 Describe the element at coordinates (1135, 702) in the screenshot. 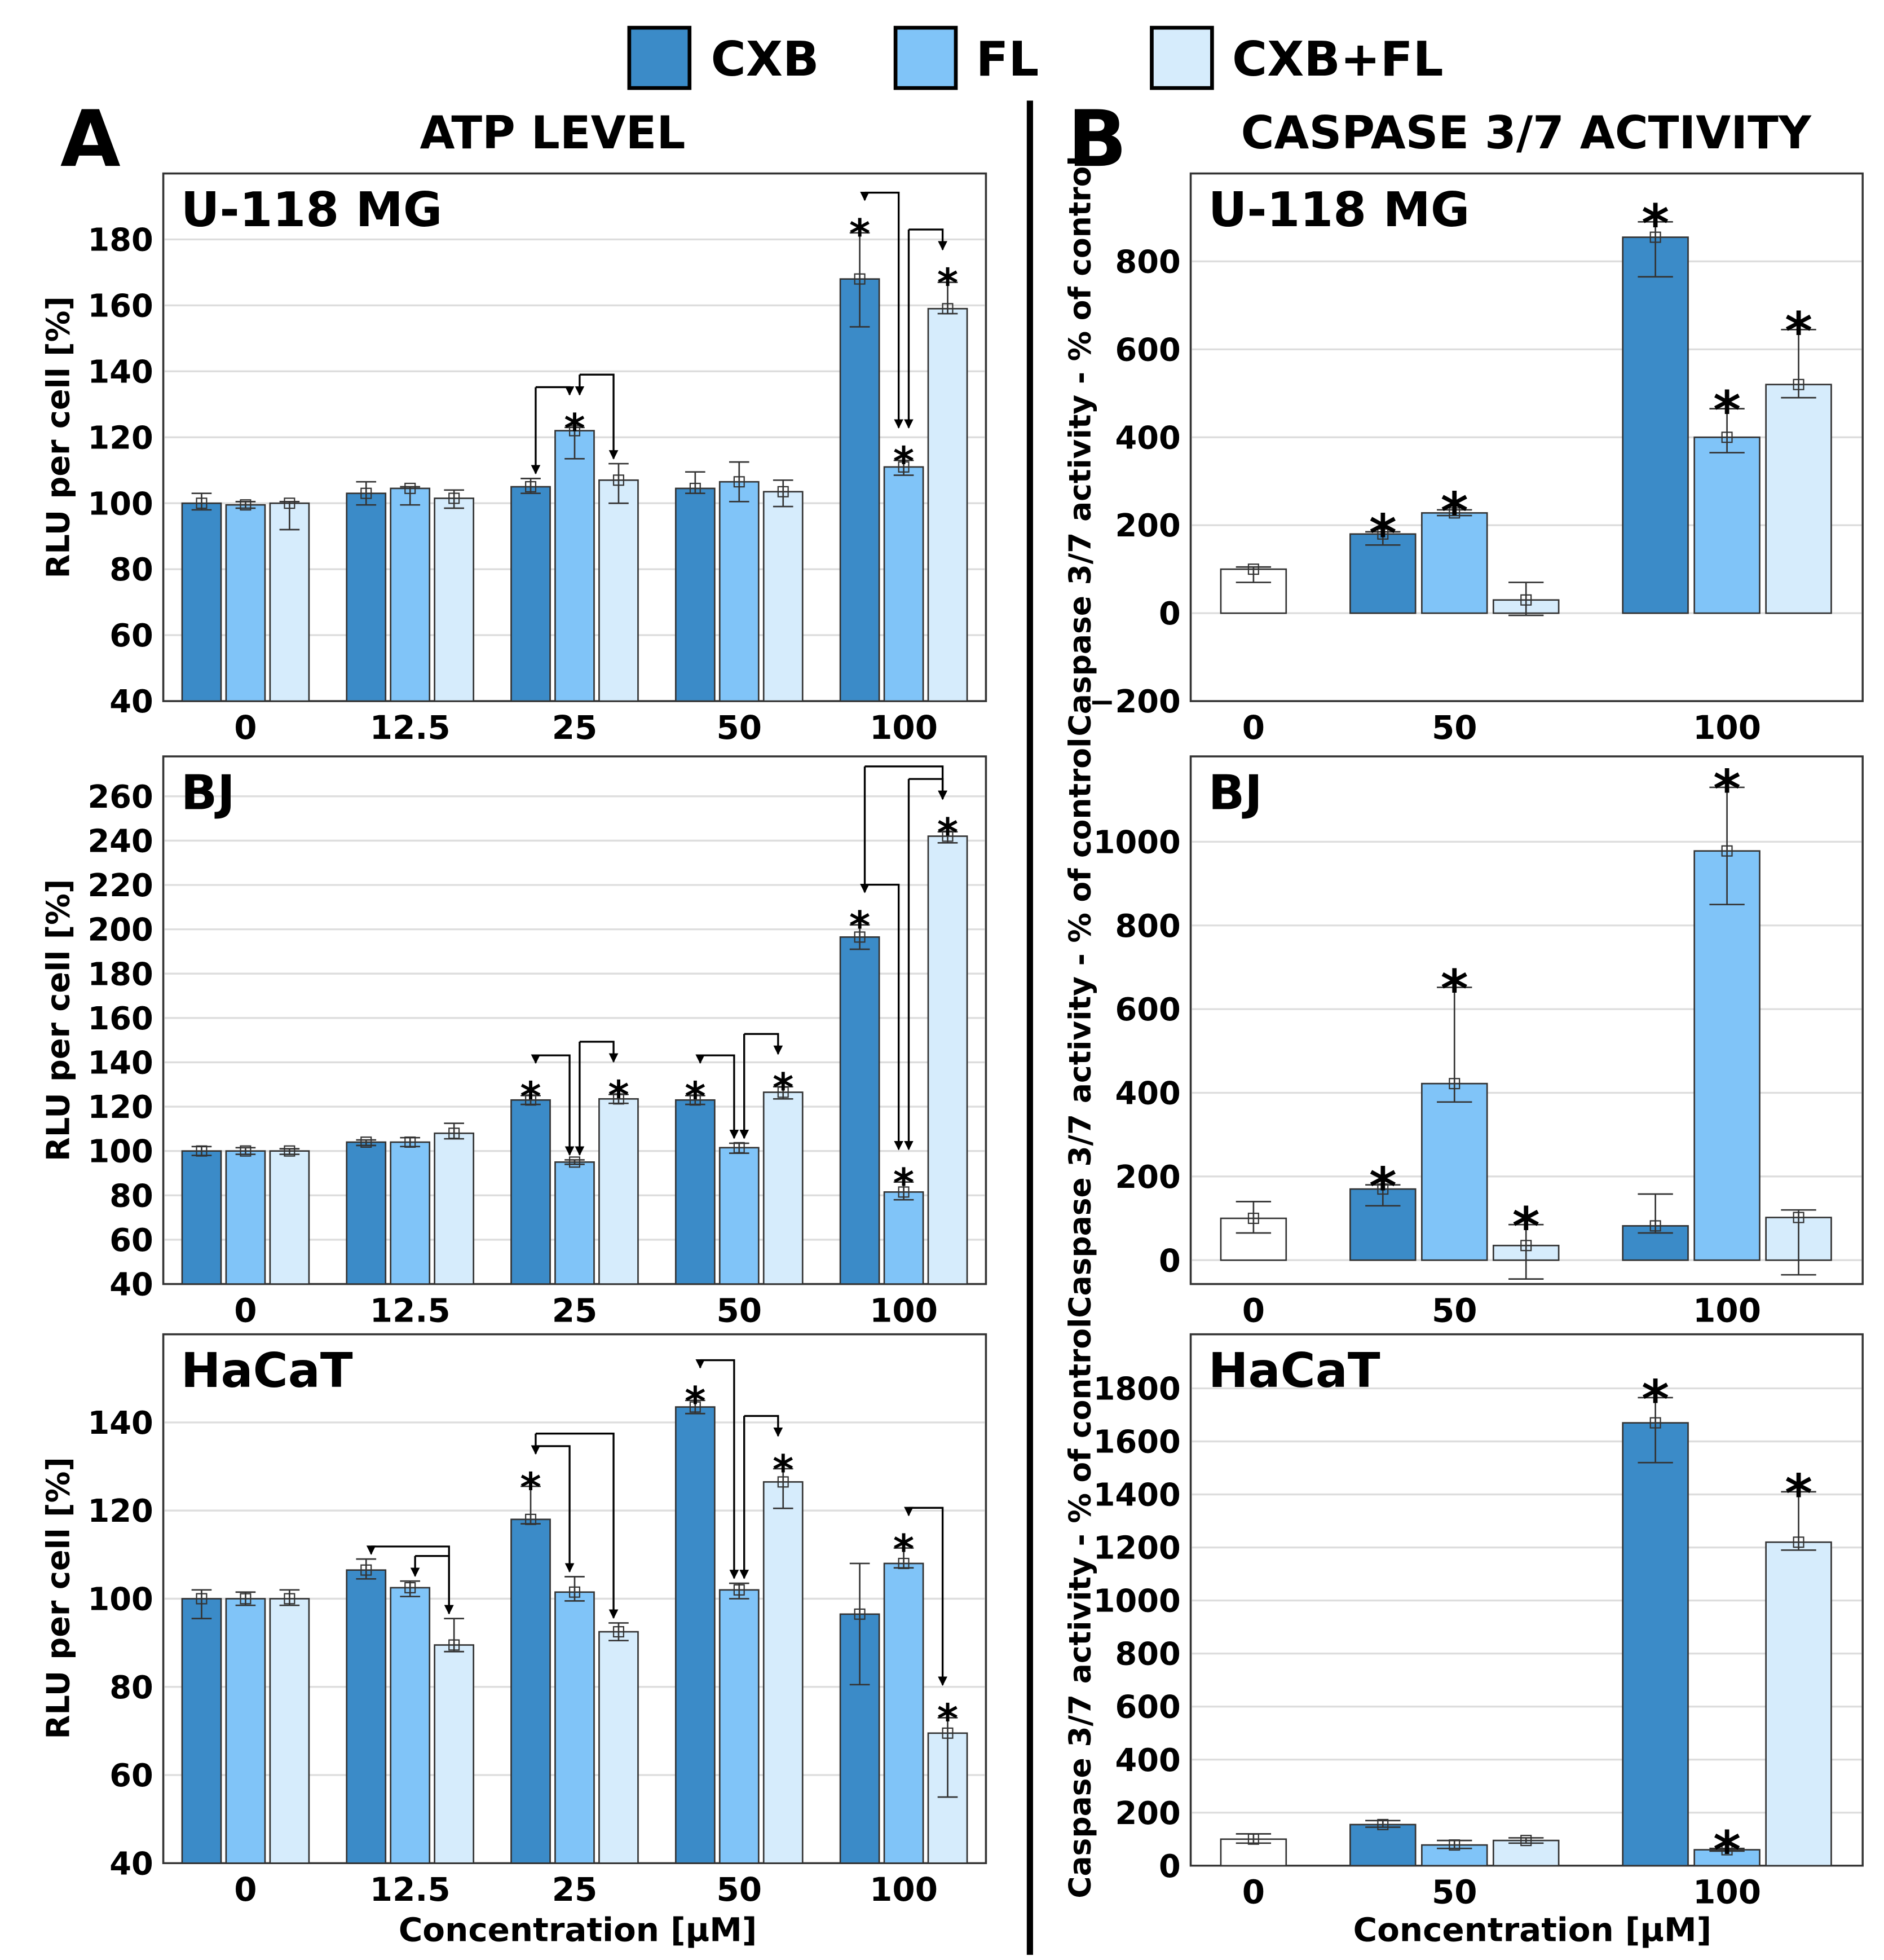

I see `y-tick-label: −200` at that location.